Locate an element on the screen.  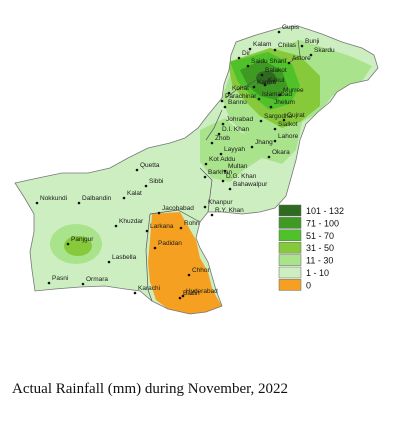
city-label: Larkana is located at coordinates (162, 226).